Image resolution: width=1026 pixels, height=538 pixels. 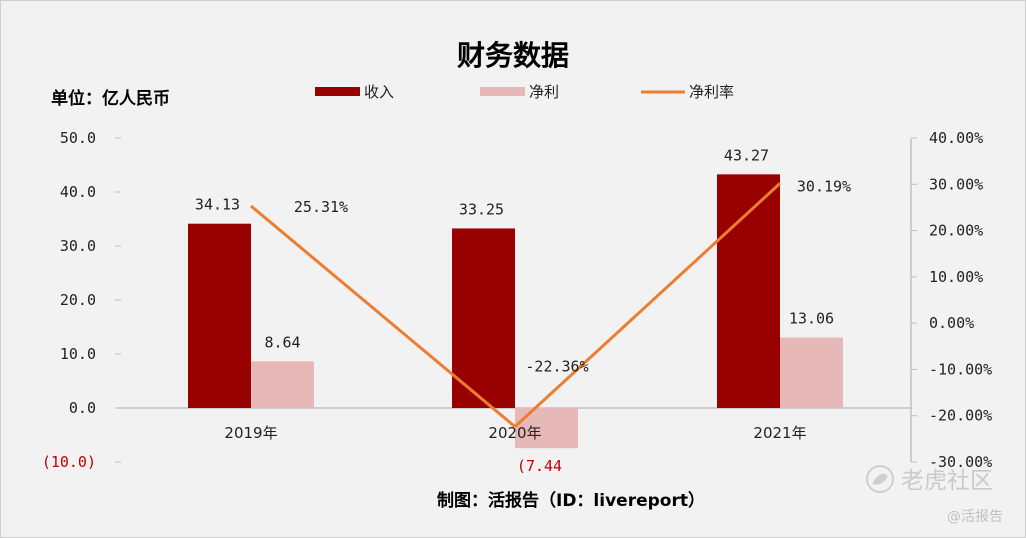 What do you see at coordinates (956, 277) in the screenshot?
I see `right-tick-label: 10.00%` at bounding box center [956, 277].